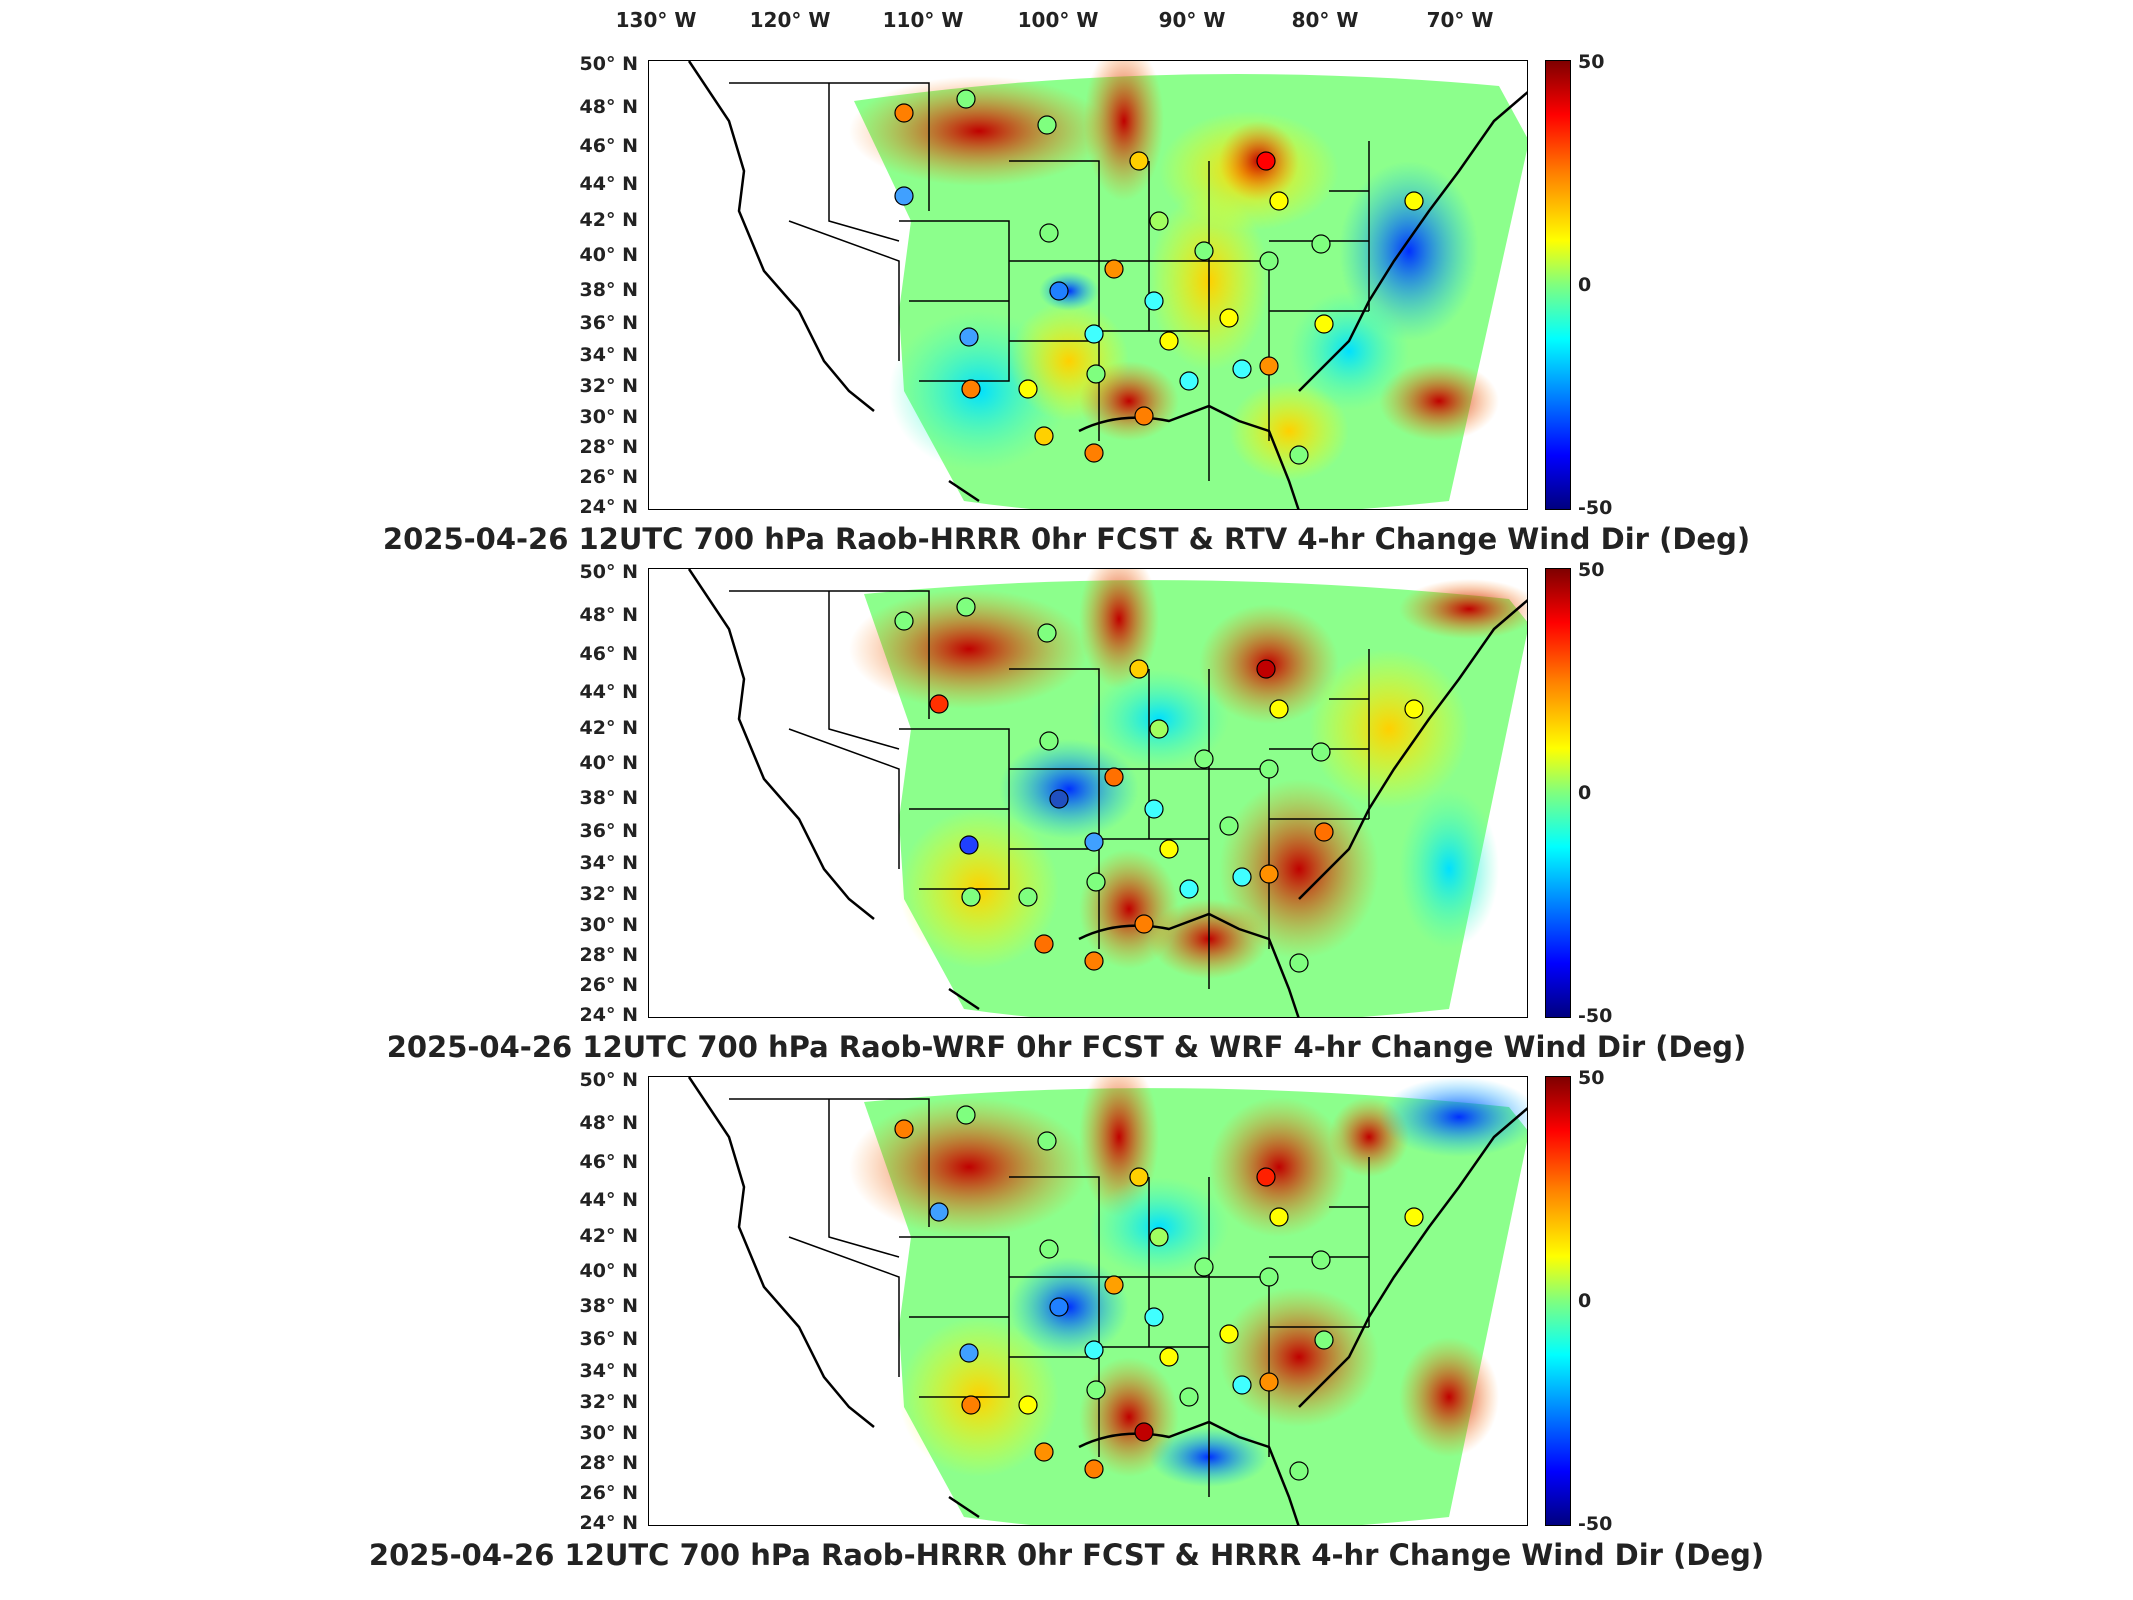 This screenshot has height=1600, width=2133. Describe the element at coordinates (1585, 285) in the screenshot. I see `colorbar-mid-label: 0` at that location.